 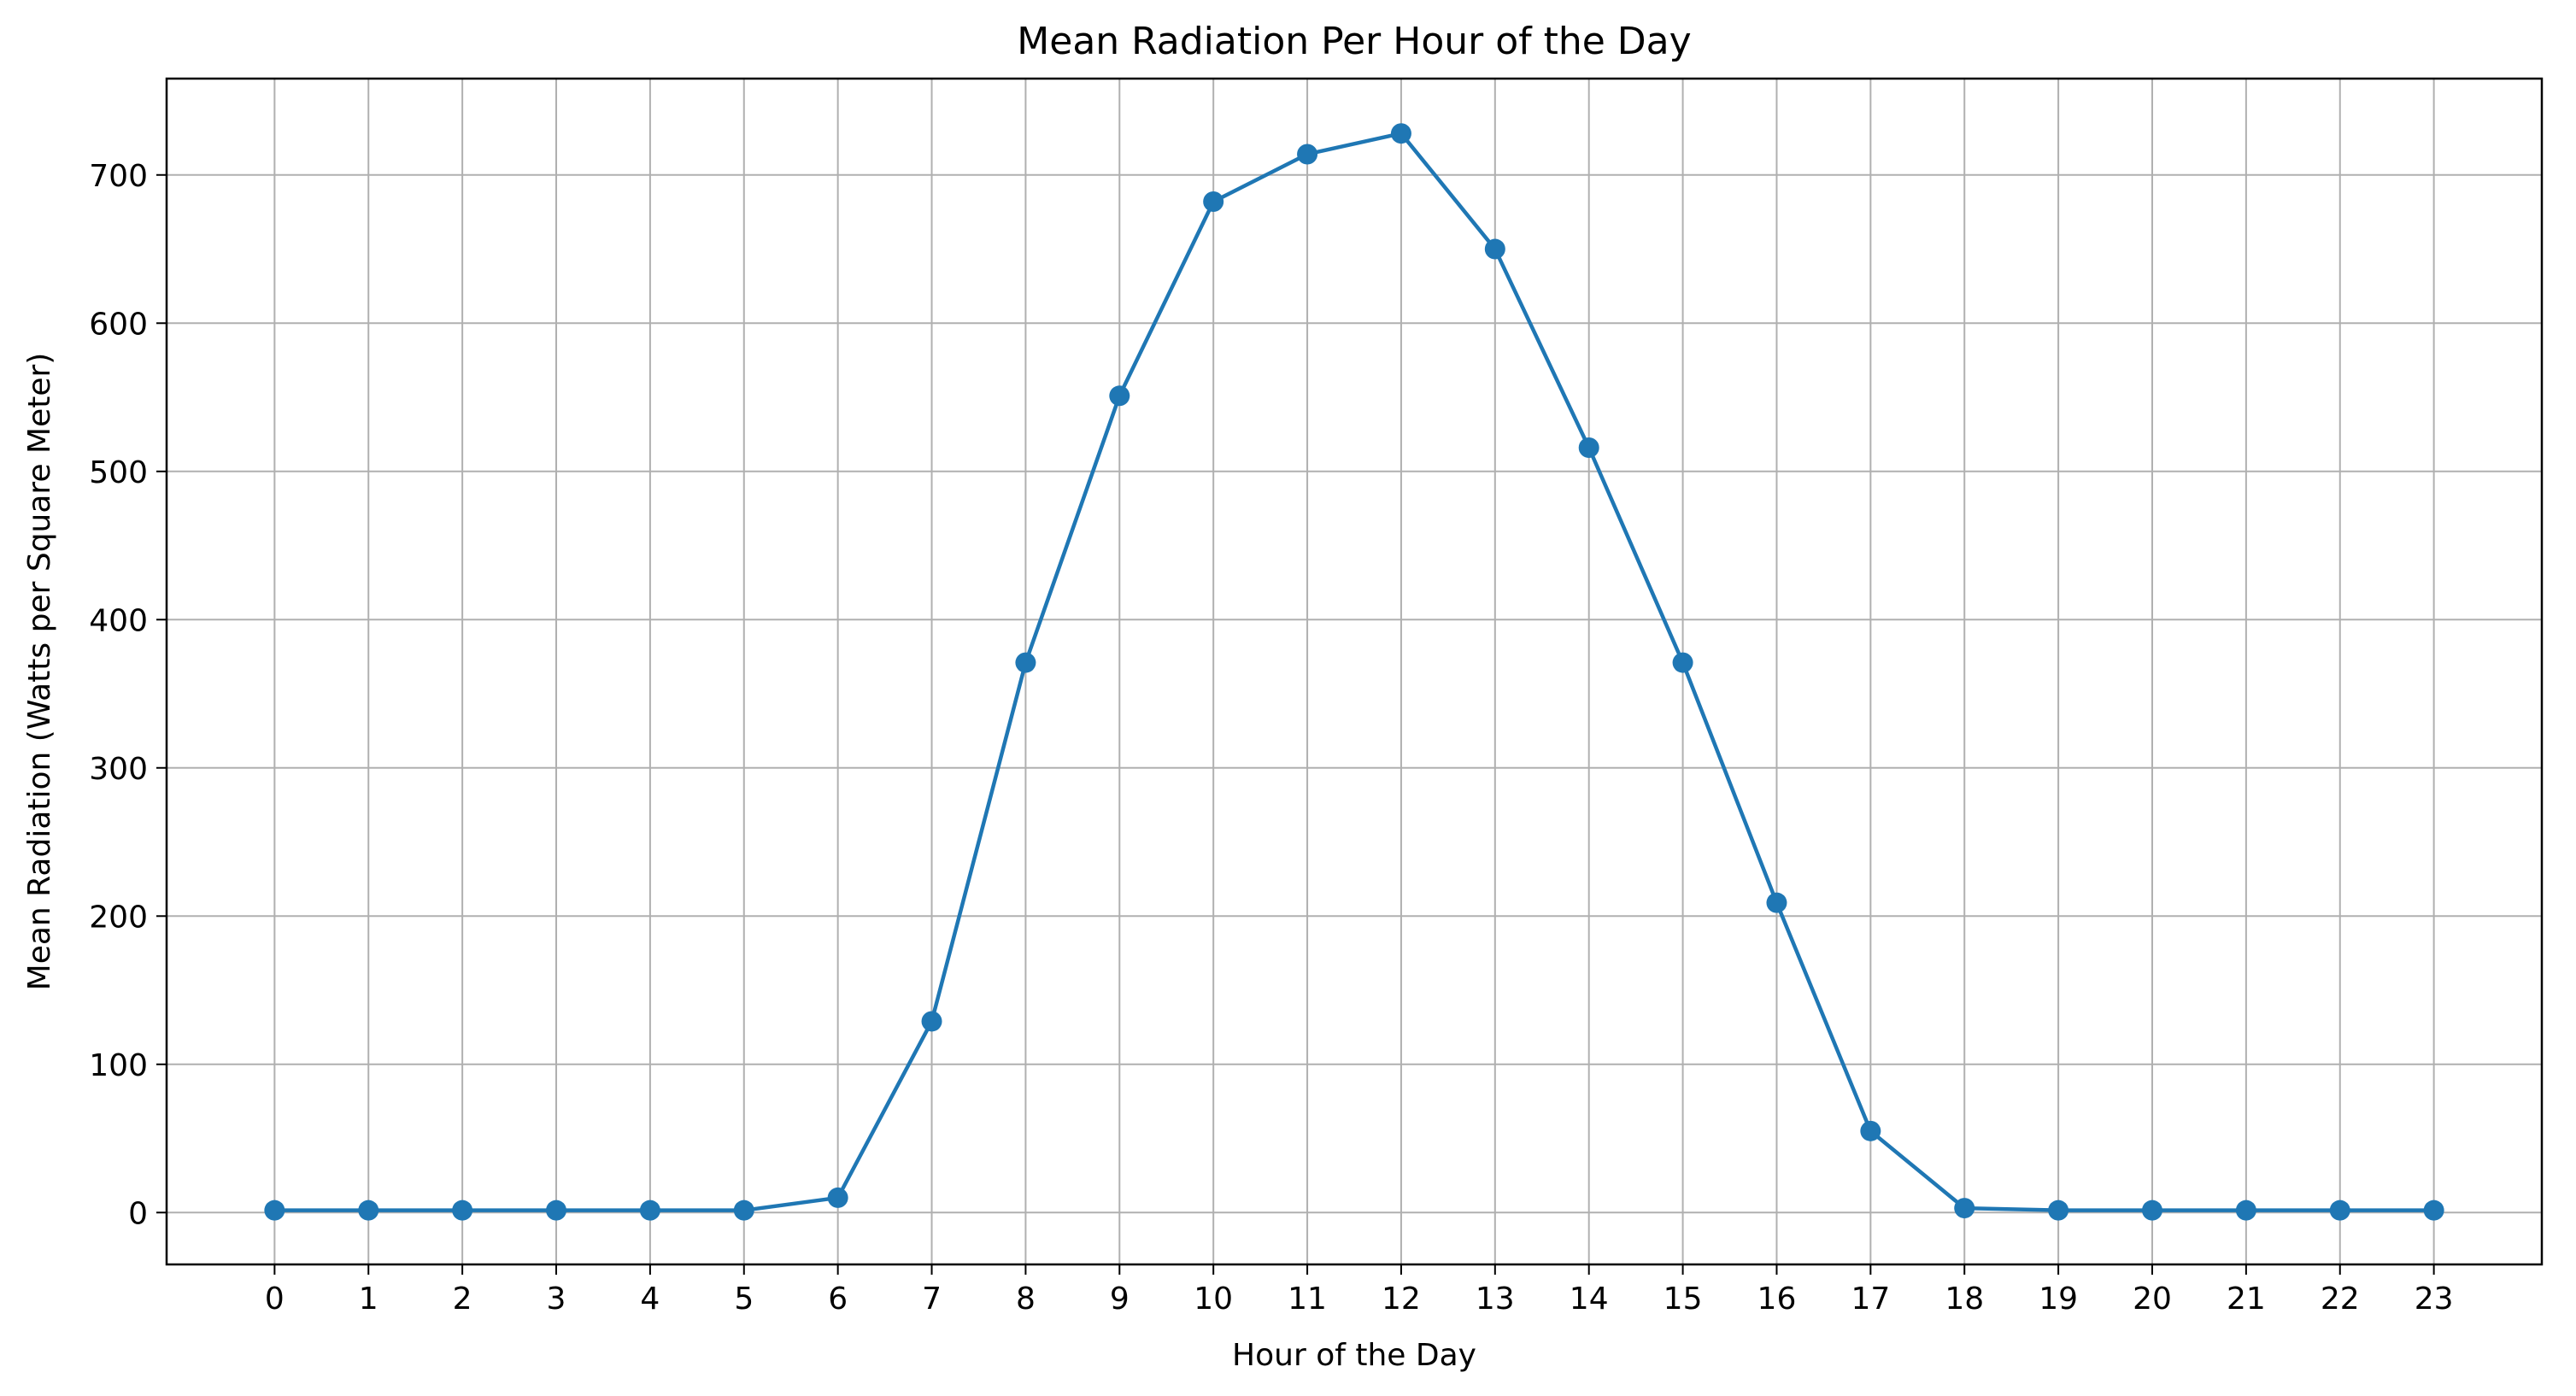 What do you see at coordinates (838, 1299) in the screenshot?
I see `x-tick-label: 6` at bounding box center [838, 1299].